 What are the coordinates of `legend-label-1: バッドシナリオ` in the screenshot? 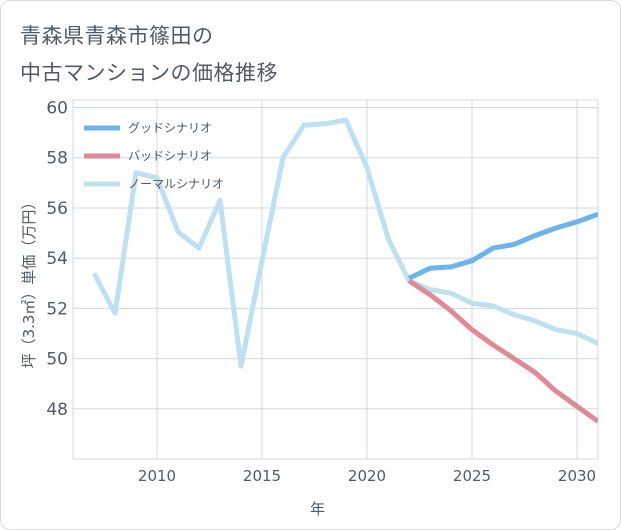 It's located at (170, 156).